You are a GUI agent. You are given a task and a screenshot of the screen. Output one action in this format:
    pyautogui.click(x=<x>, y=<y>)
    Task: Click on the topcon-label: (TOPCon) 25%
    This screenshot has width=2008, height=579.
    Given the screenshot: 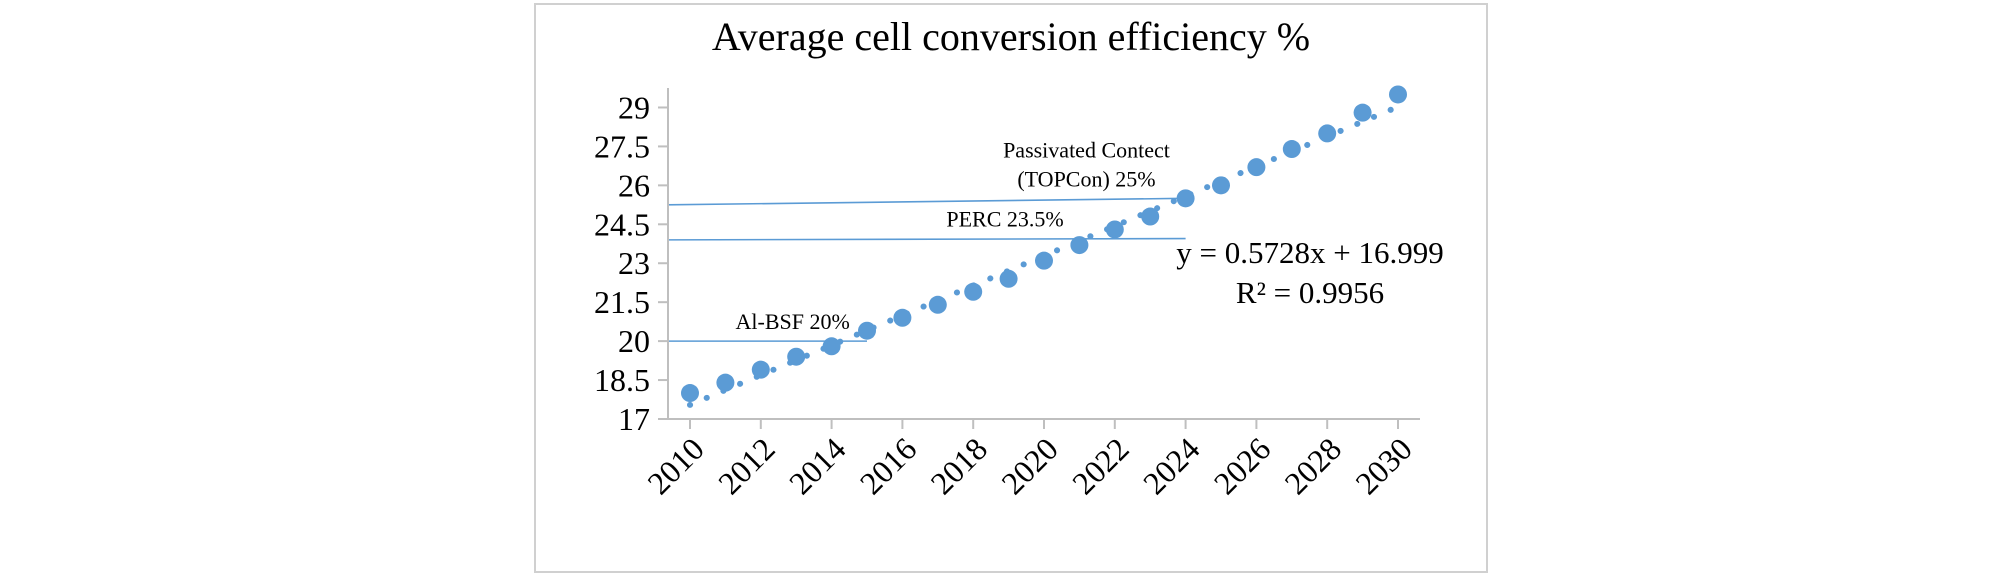 What is the action you would take?
    pyautogui.click(x=1086, y=178)
    